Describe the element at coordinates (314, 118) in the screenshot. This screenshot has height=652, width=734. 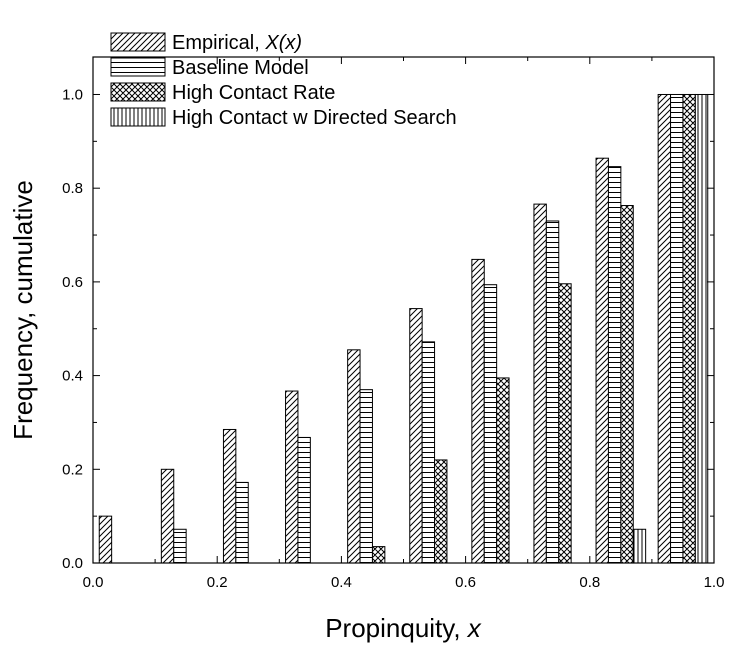
I see `legend-label-vertical: High Contact w Directed Search` at that location.